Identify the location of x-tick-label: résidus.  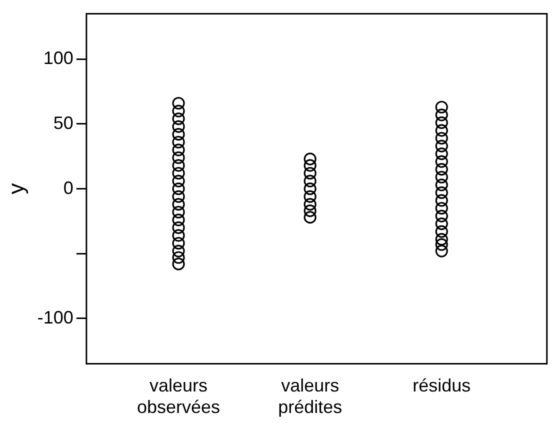
(441, 386).